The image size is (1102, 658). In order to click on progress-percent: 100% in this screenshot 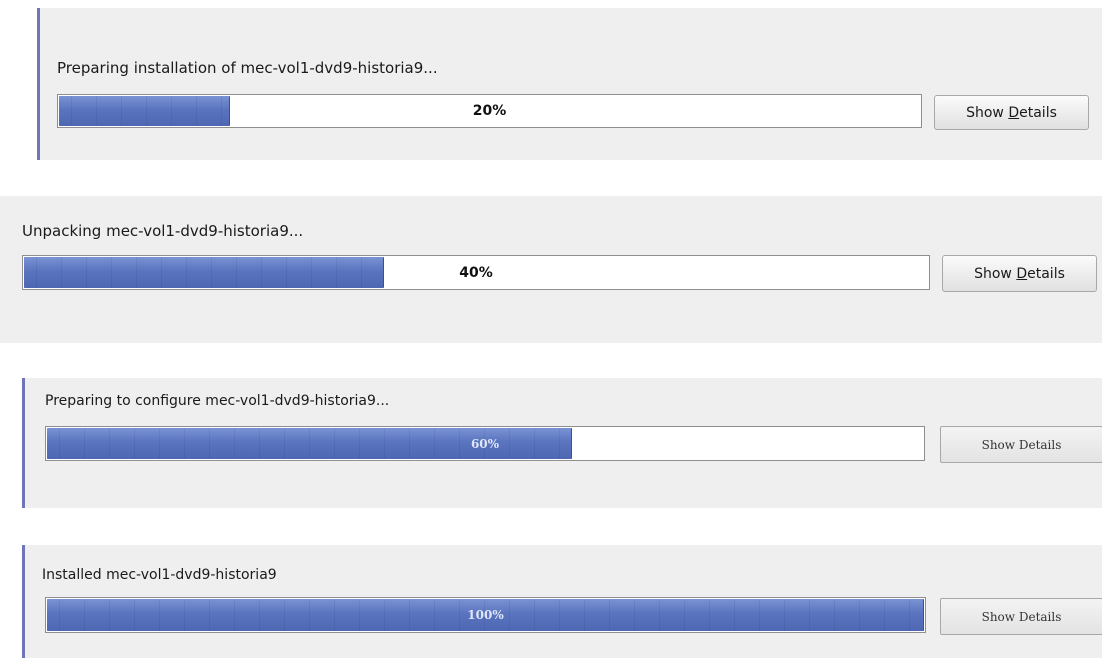, I will do `click(485, 615)`.